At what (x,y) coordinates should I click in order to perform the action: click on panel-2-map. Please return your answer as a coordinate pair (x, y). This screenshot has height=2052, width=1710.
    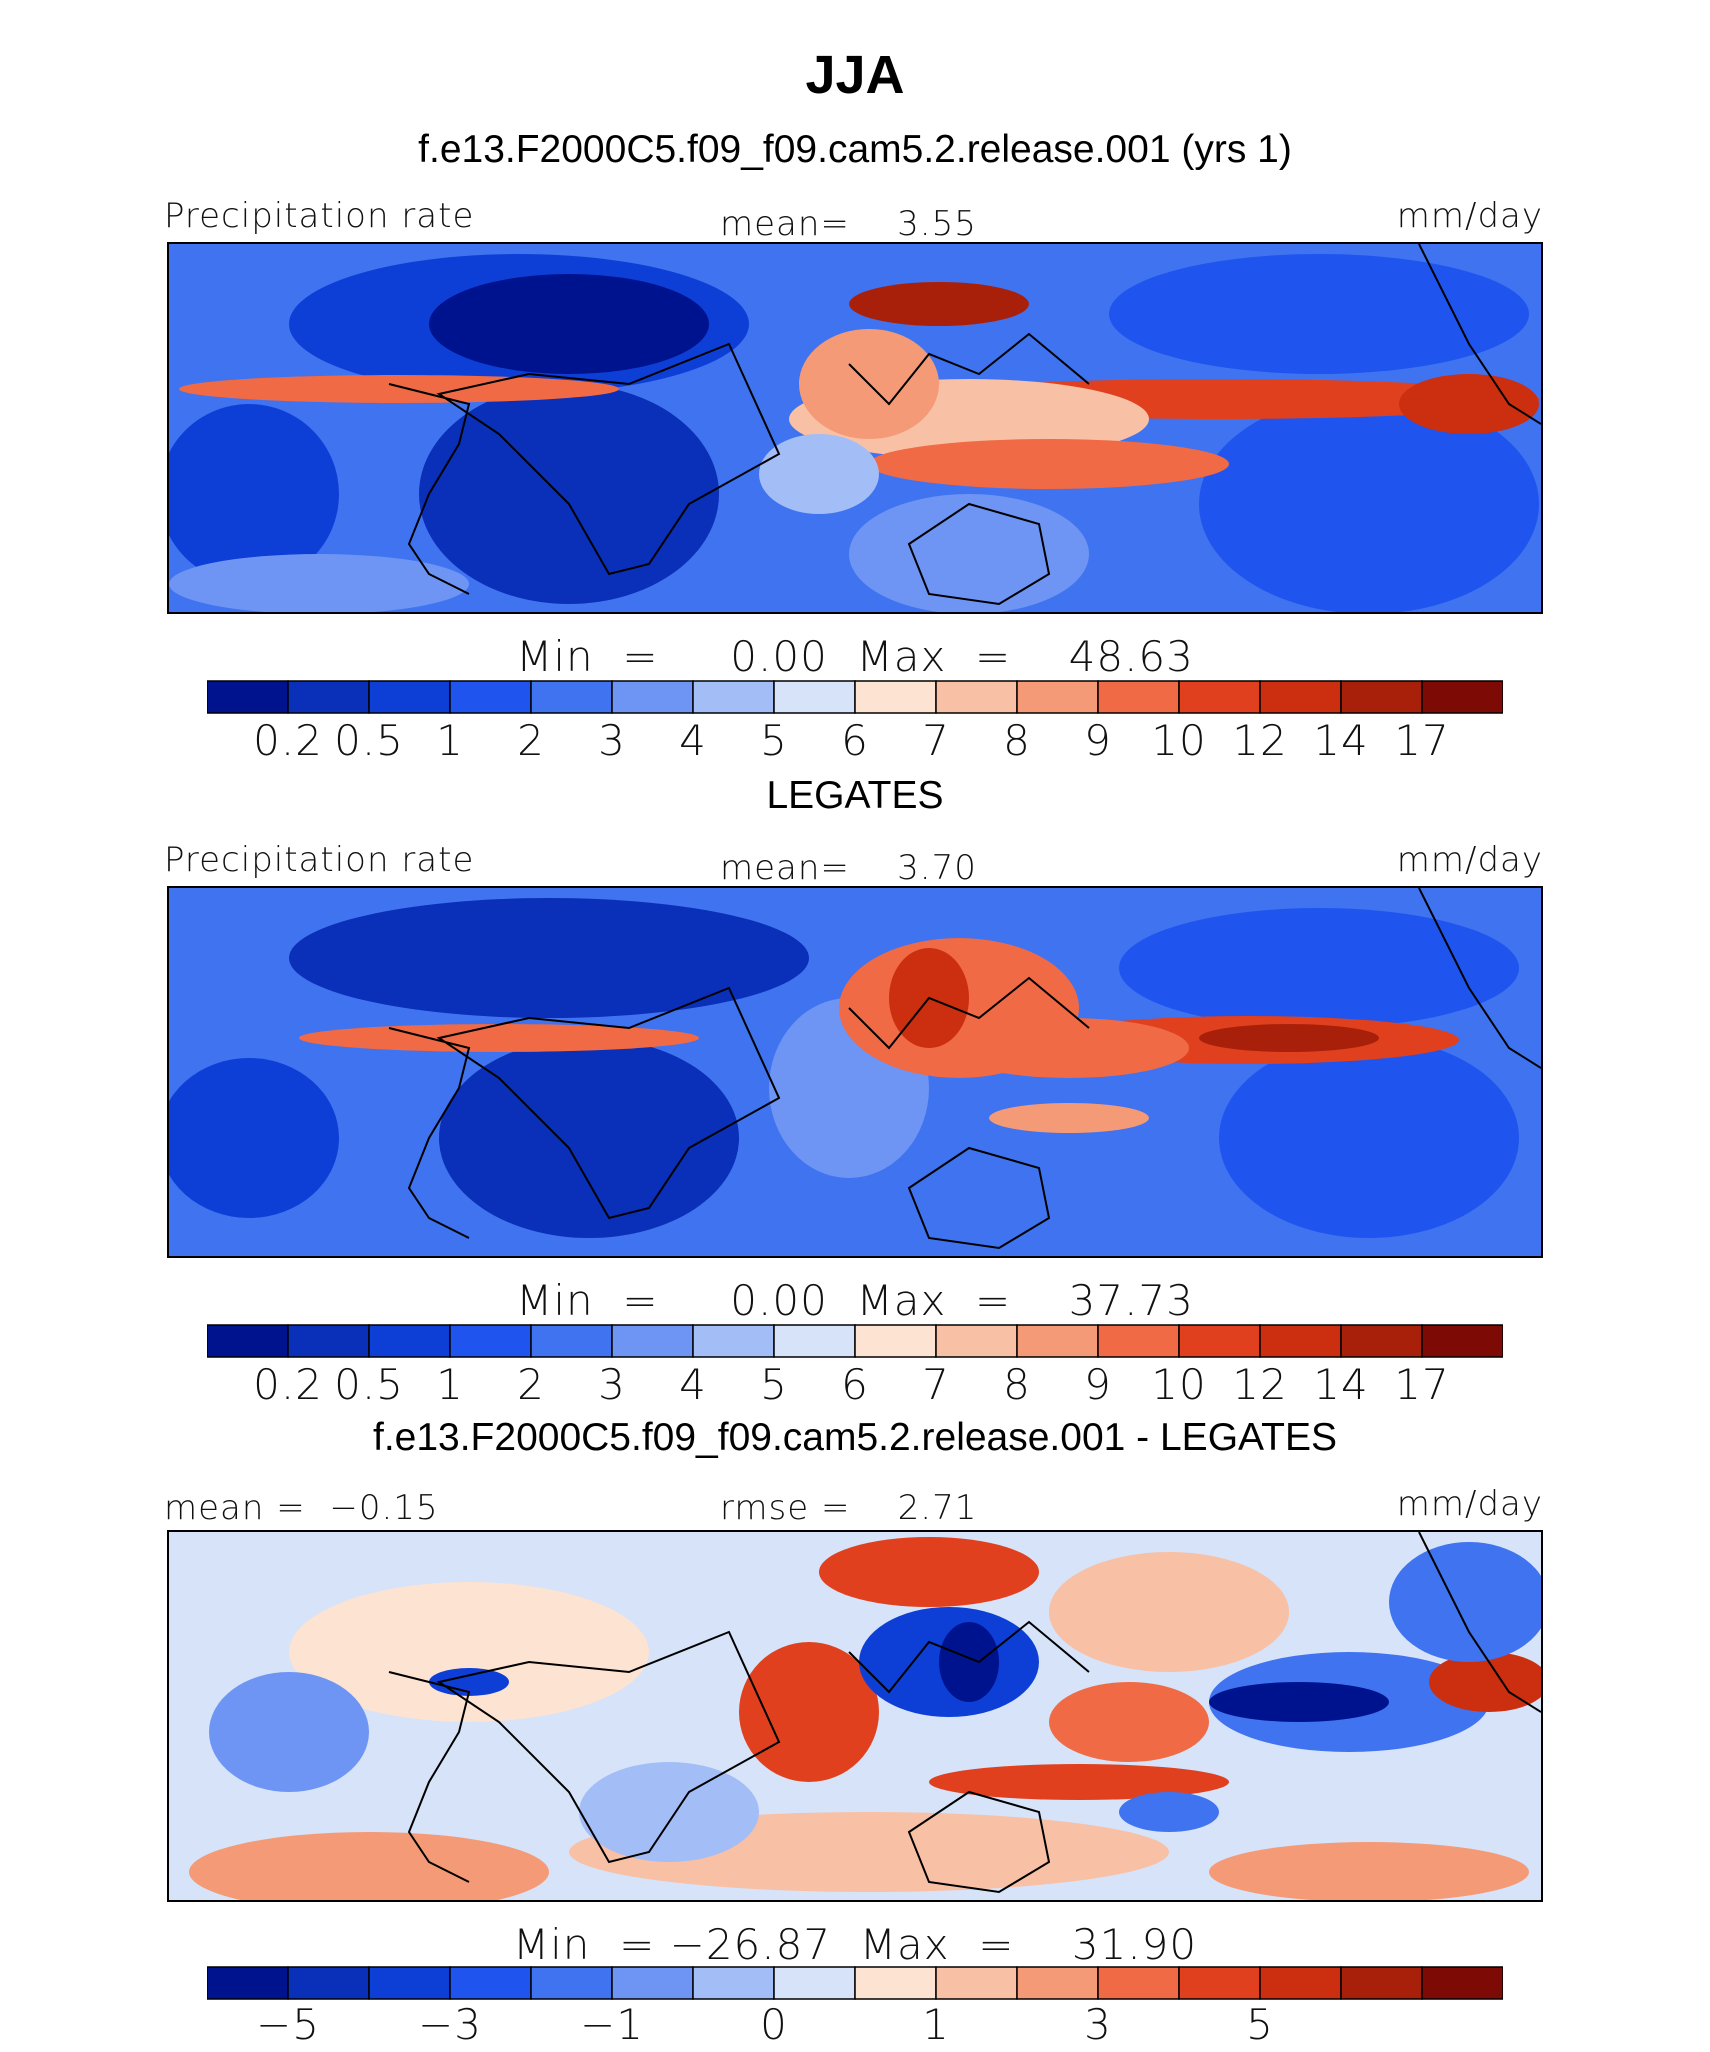
    Looking at the image, I should click on (855, 1072).